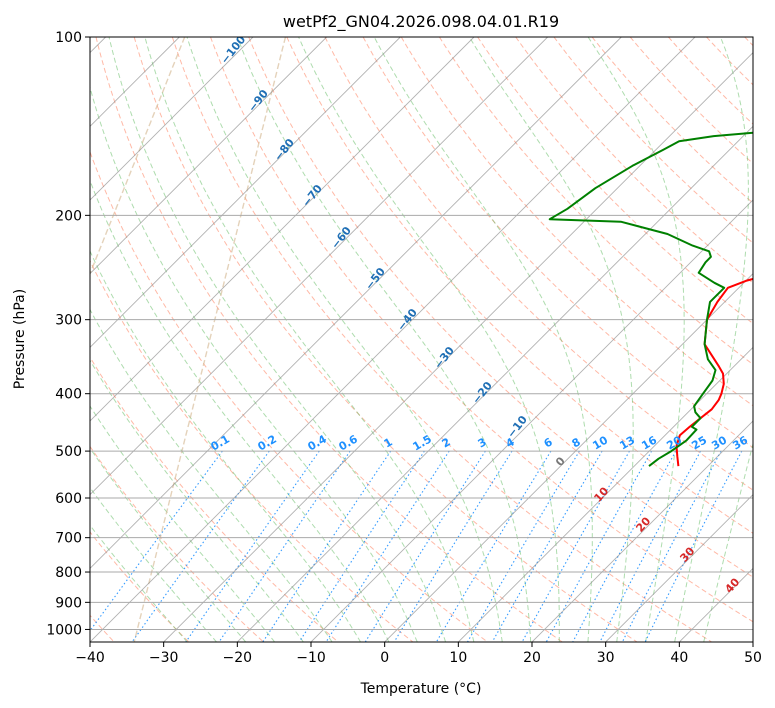  What do you see at coordinates (68, 38) in the screenshot?
I see `y-tick-label: 100` at bounding box center [68, 38].